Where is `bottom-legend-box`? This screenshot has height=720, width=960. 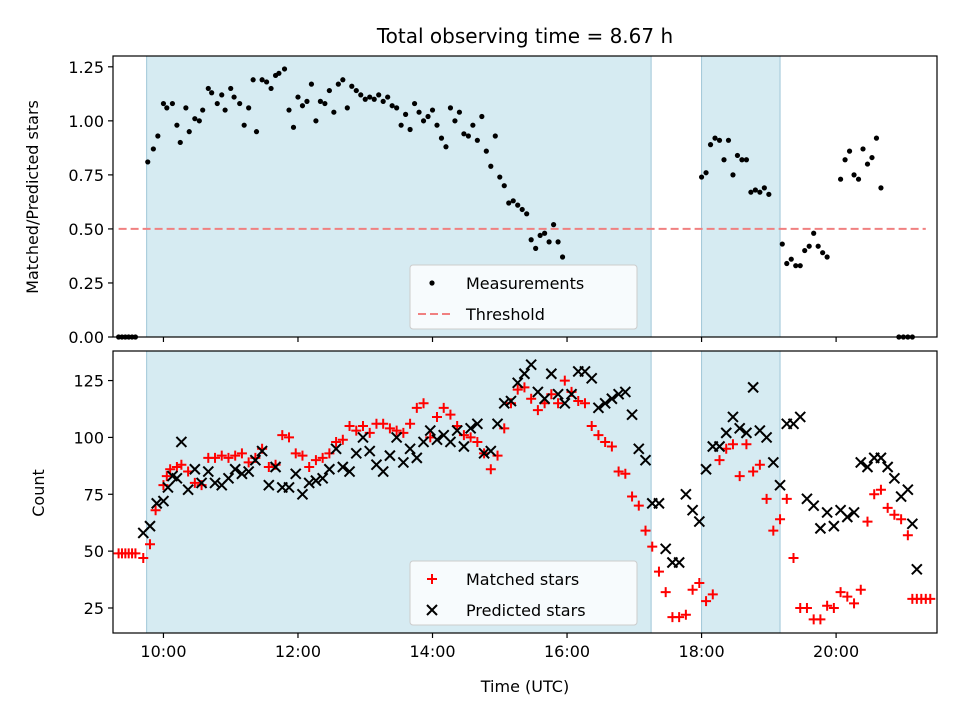 bottom-legend-box is located at coordinates (523, 593).